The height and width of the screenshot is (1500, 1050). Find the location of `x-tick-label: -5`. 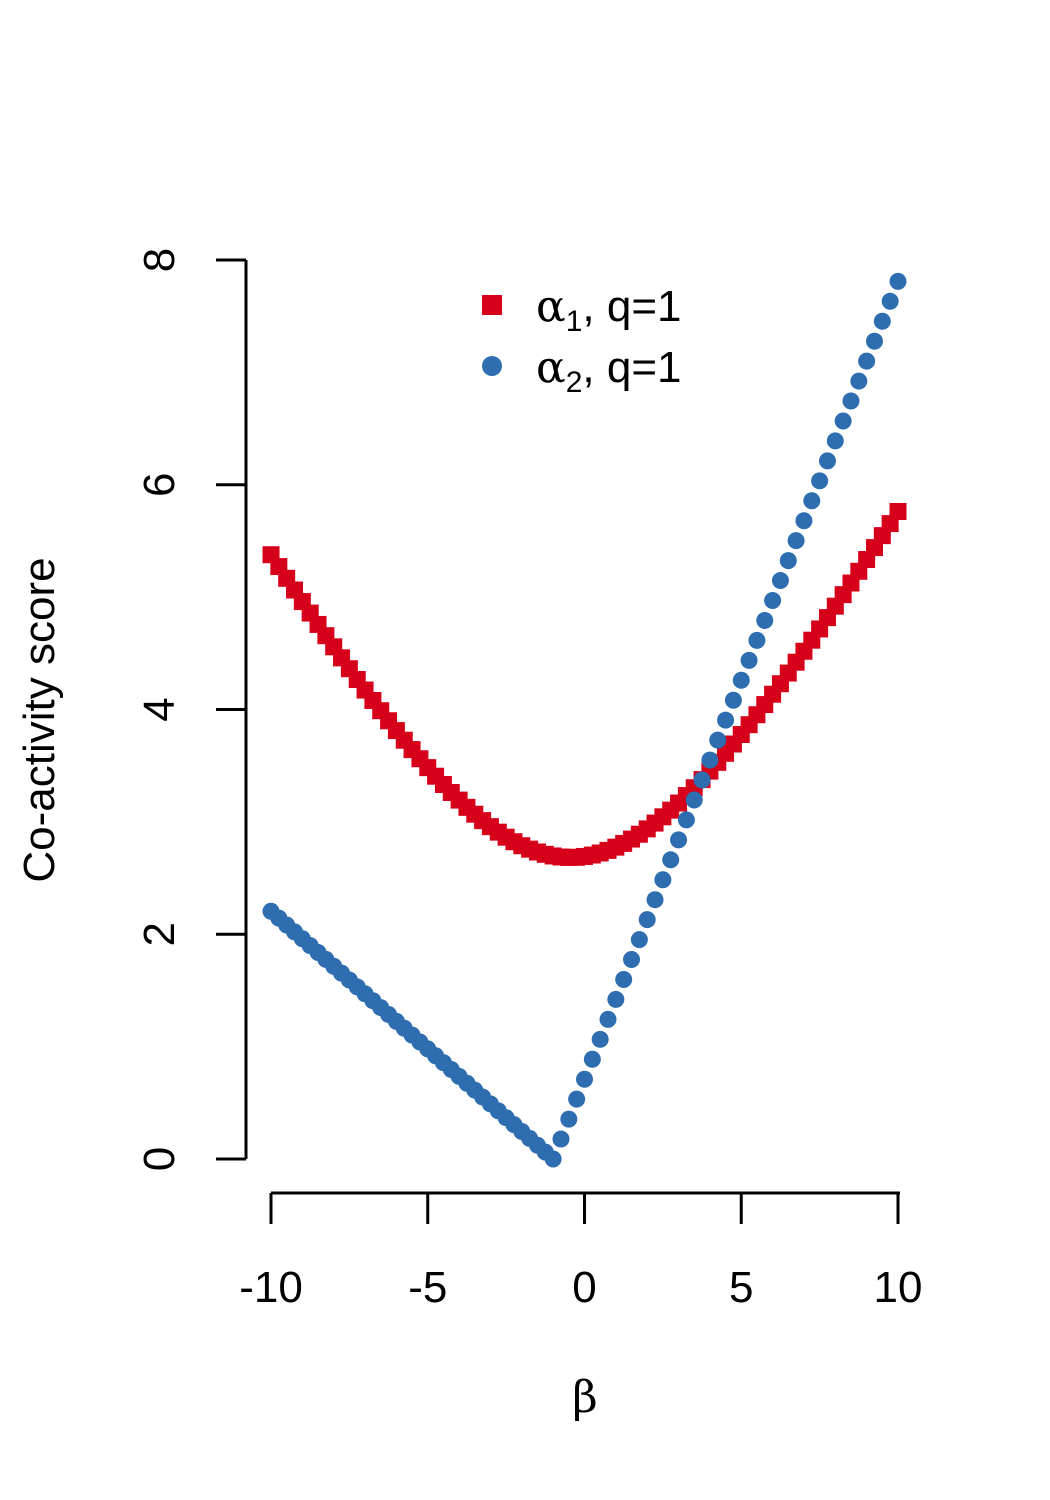

x-tick-label: -5 is located at coordinates (427, 1287).